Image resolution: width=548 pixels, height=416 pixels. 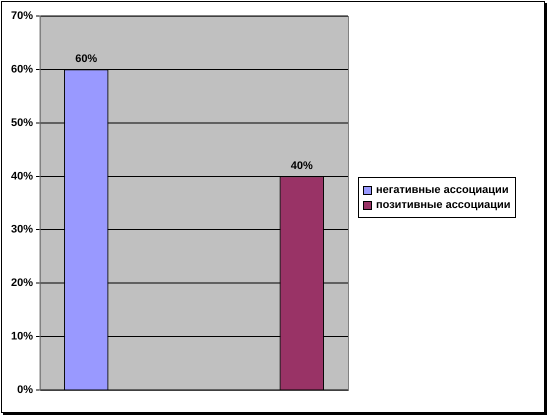 I want to click on y-tick-label: 60%, so click(x=22, y=69).